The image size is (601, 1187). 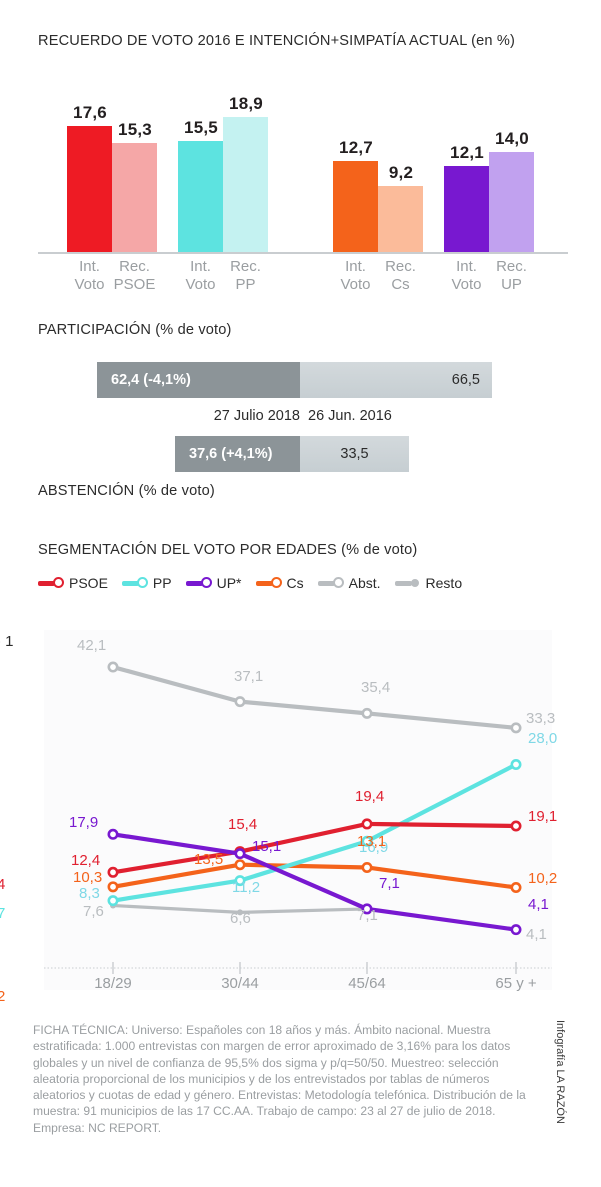 I want to click on abstention-current-value: 37,6 (+4,1%), so click(x=231, y=454).